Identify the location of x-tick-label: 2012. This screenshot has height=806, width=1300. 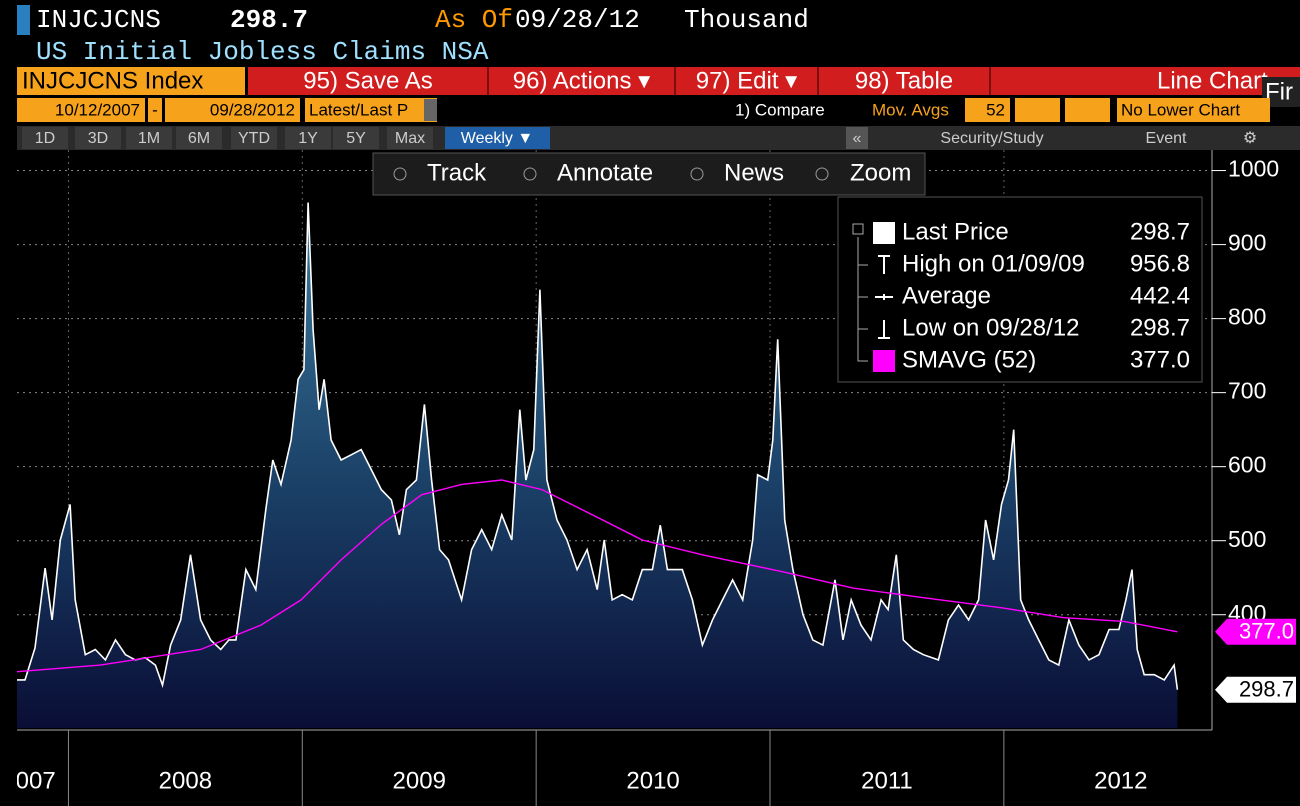
(1120, 780).